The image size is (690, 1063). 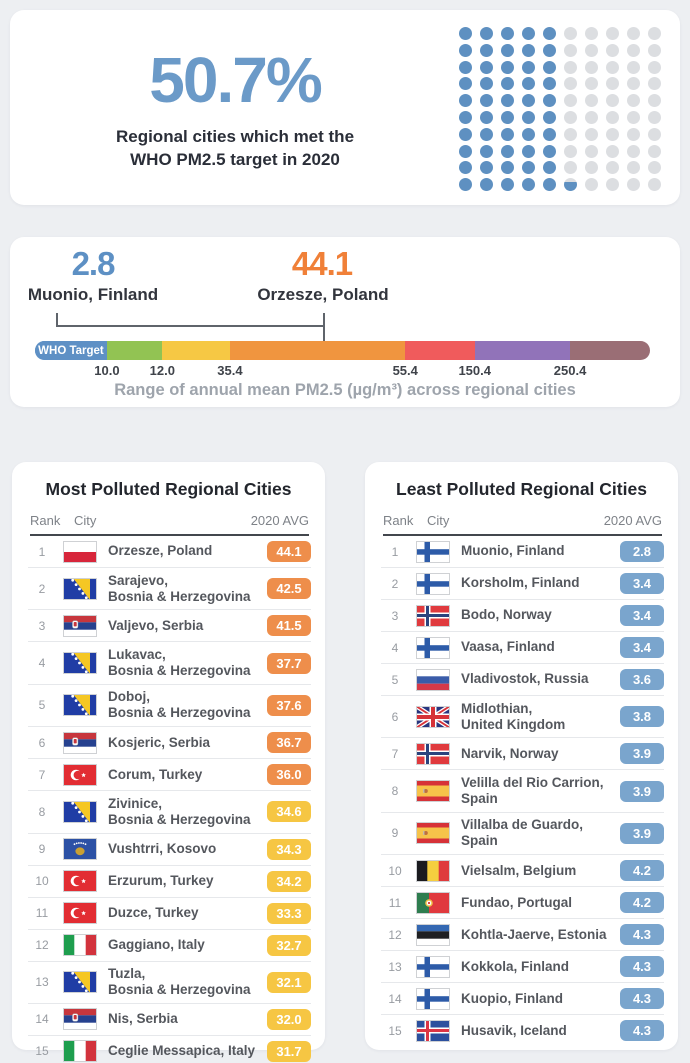 What do you see at coordinates (93, 263) in the screenshot?
I see `min-marker-value: 2.8` at bounding box center [93, 263].